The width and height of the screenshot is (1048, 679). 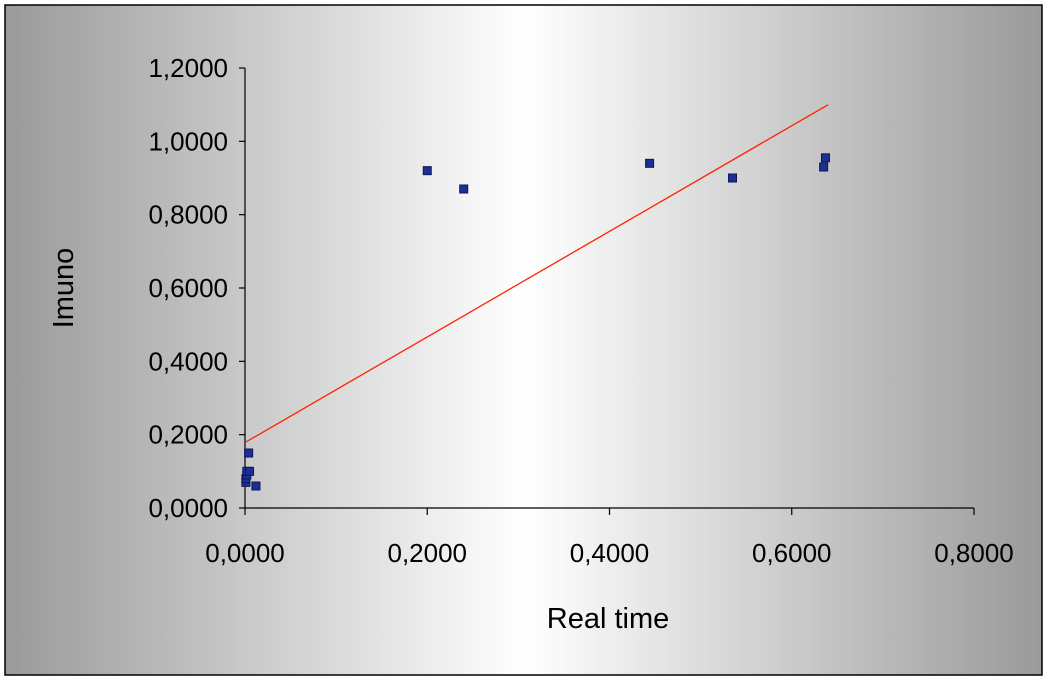 I want to click on x-tick-label: 0,2000, so click(x=427, y=553).